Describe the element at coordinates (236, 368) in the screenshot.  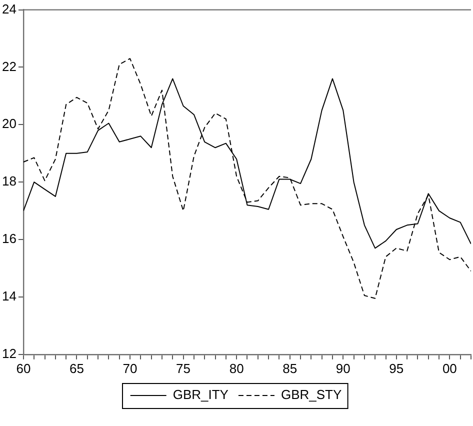
I see `x-tick-label: 80` at that location.